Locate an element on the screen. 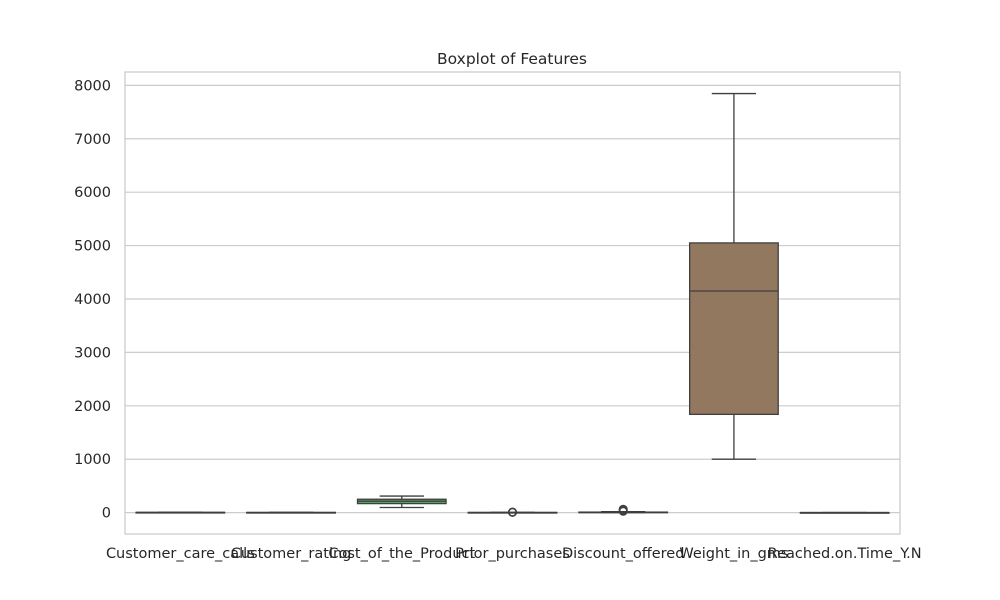  y-tick-label-4: 4000 is located at coordinates (92, 300).